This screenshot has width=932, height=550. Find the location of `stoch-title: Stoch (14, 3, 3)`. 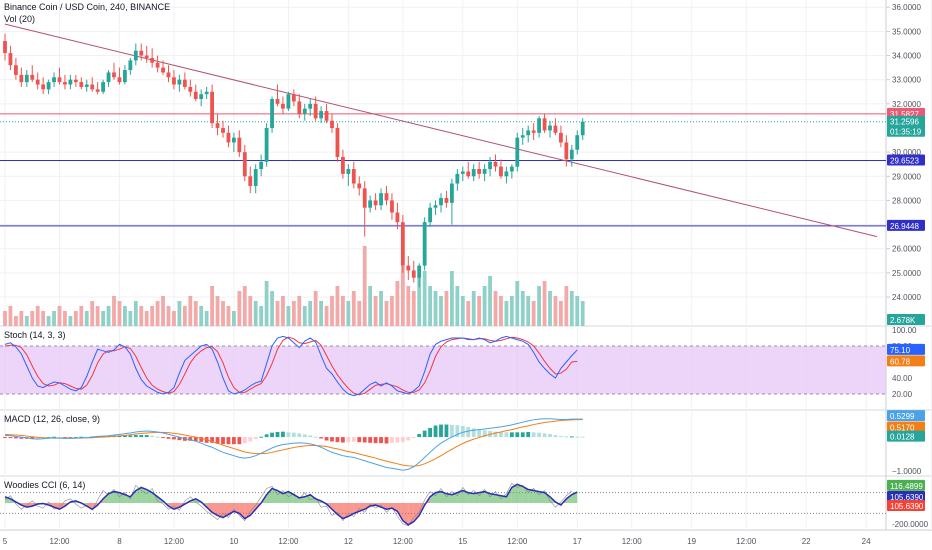

stoch-title: Stoch (14, 3, 3) is located at coordinates (35, 335).